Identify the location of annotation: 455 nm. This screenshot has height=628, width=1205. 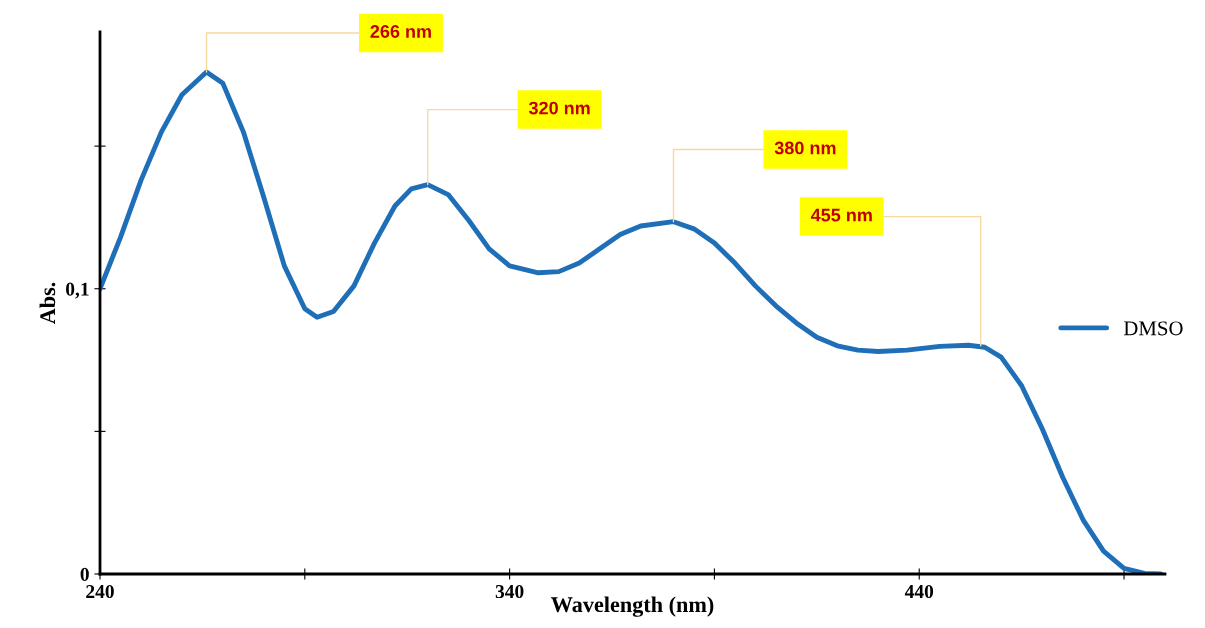
(841, 215).